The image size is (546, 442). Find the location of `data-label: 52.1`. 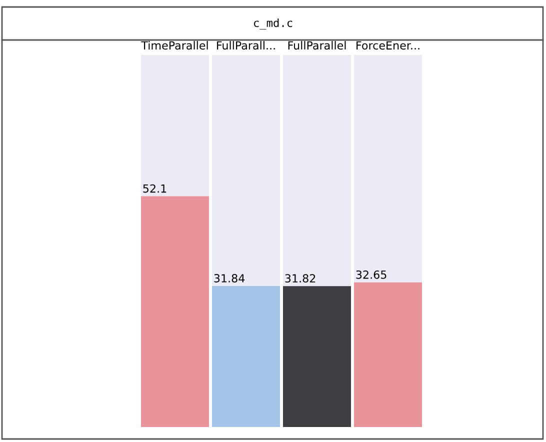

data-label: 52.1 is located at coordinates (154, 188).